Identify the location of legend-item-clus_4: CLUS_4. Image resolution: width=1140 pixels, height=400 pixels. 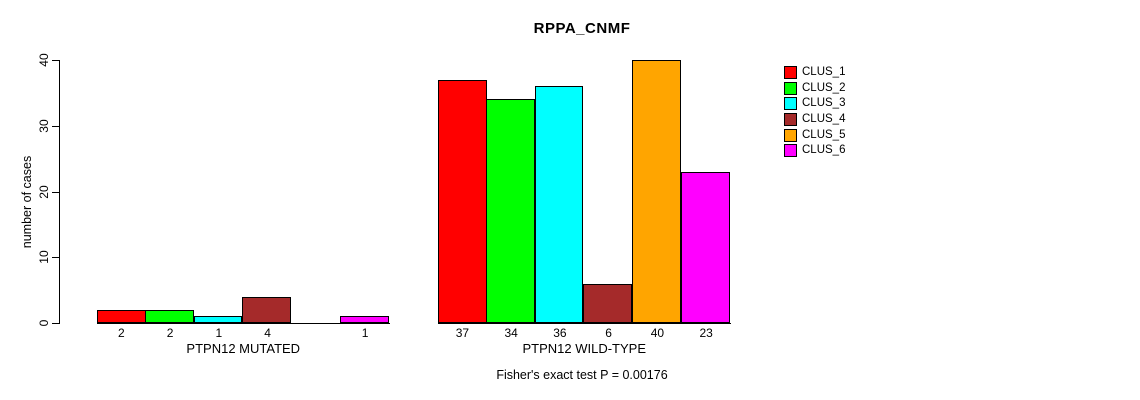
(814, 120).